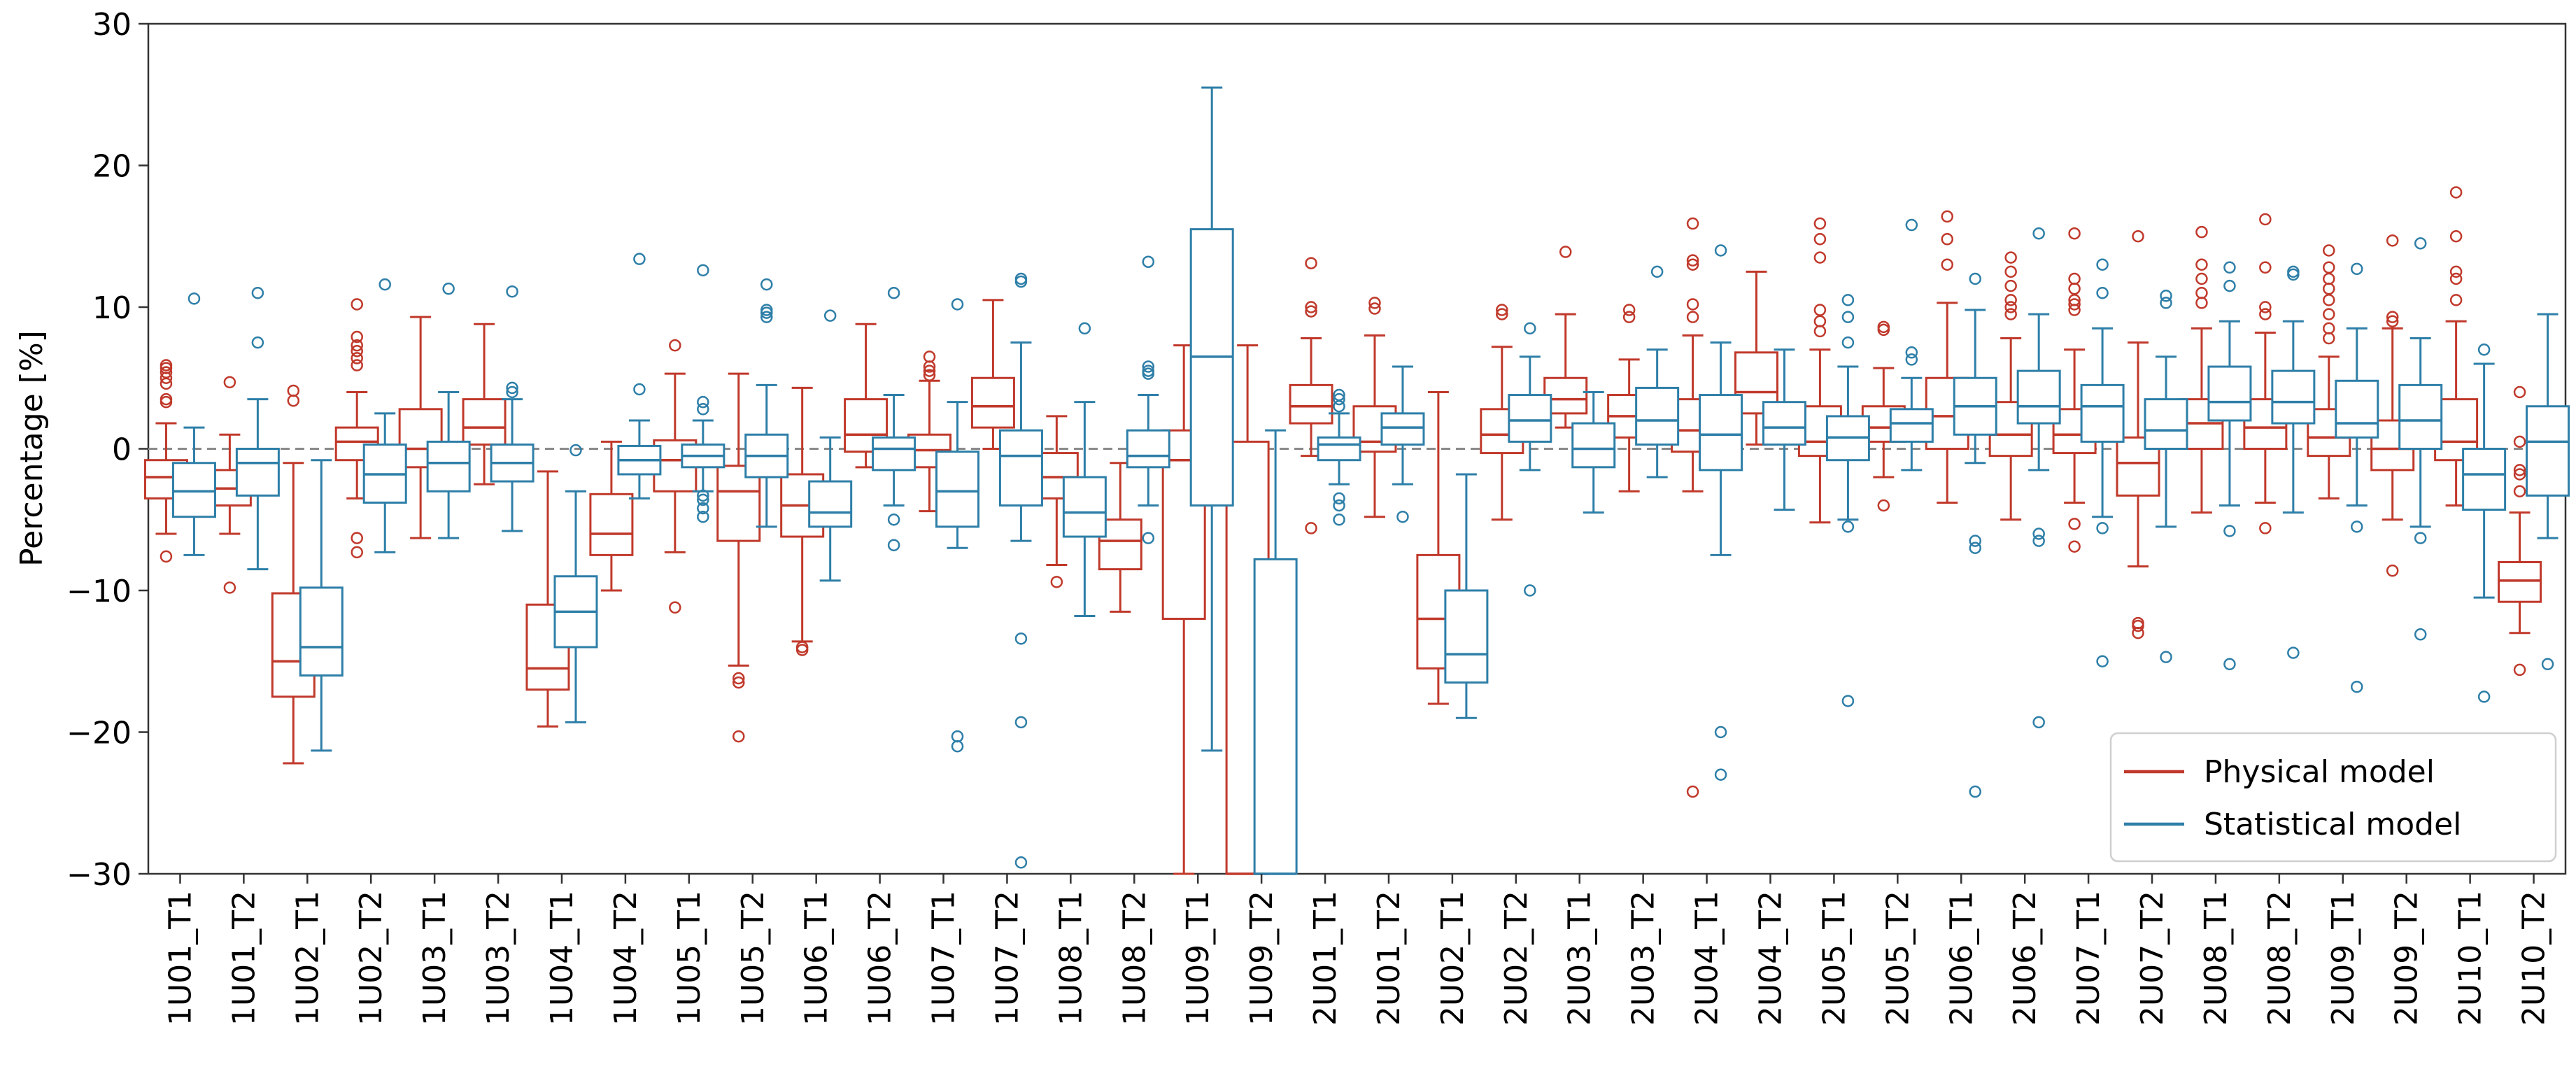 Image resolution: width=2576 pixels, height=1069 pixels. What do you see at coordinates (2471, 958) in the screenshot?
I see `x-tick-label: 2U10_T1` at bounding box center [2471, 958].